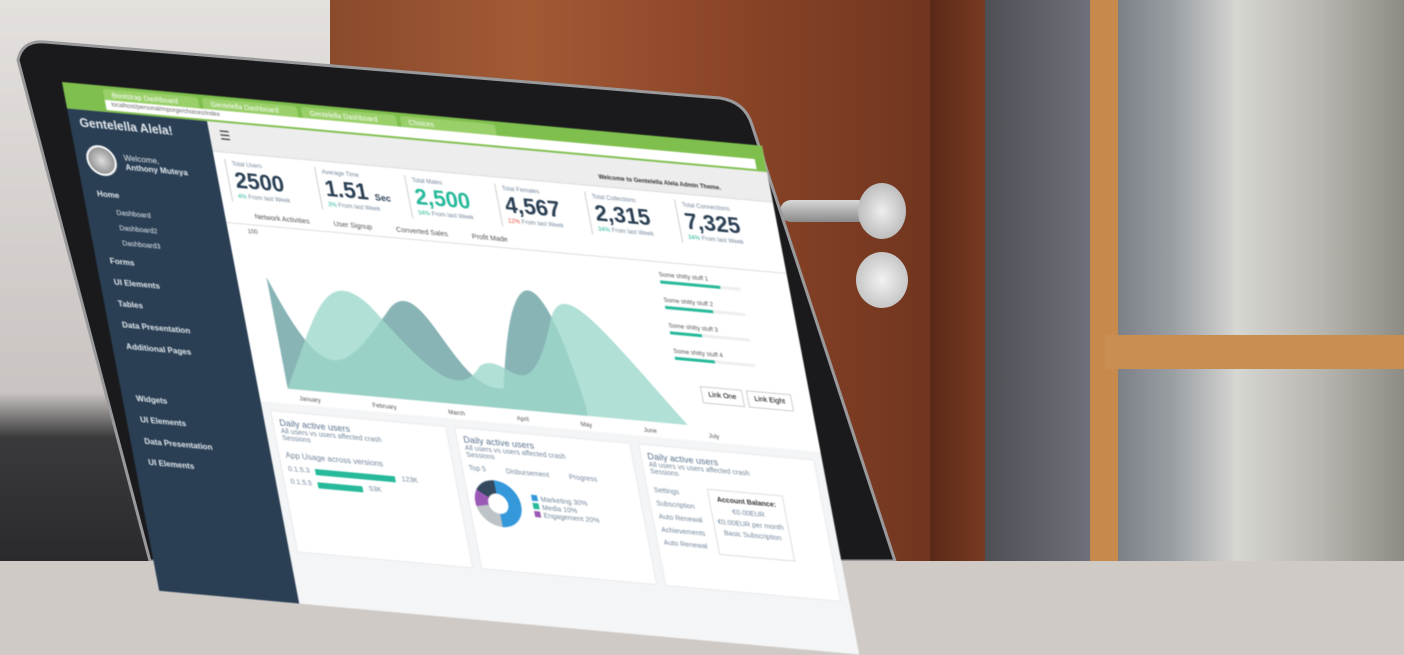 This screenshot has width=1404, height=655. I want to click on stat-card: Total Users 2500 4% From last Week, so click(273, 184).